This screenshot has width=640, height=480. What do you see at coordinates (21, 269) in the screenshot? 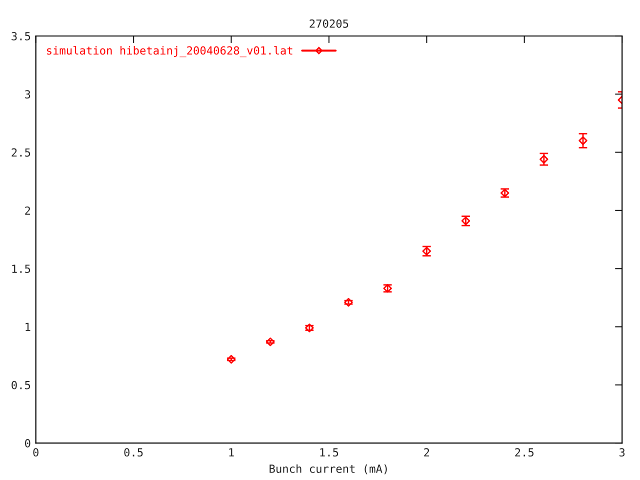
I see `y-tick-label: 1.5` at bounding box center [21, 269].